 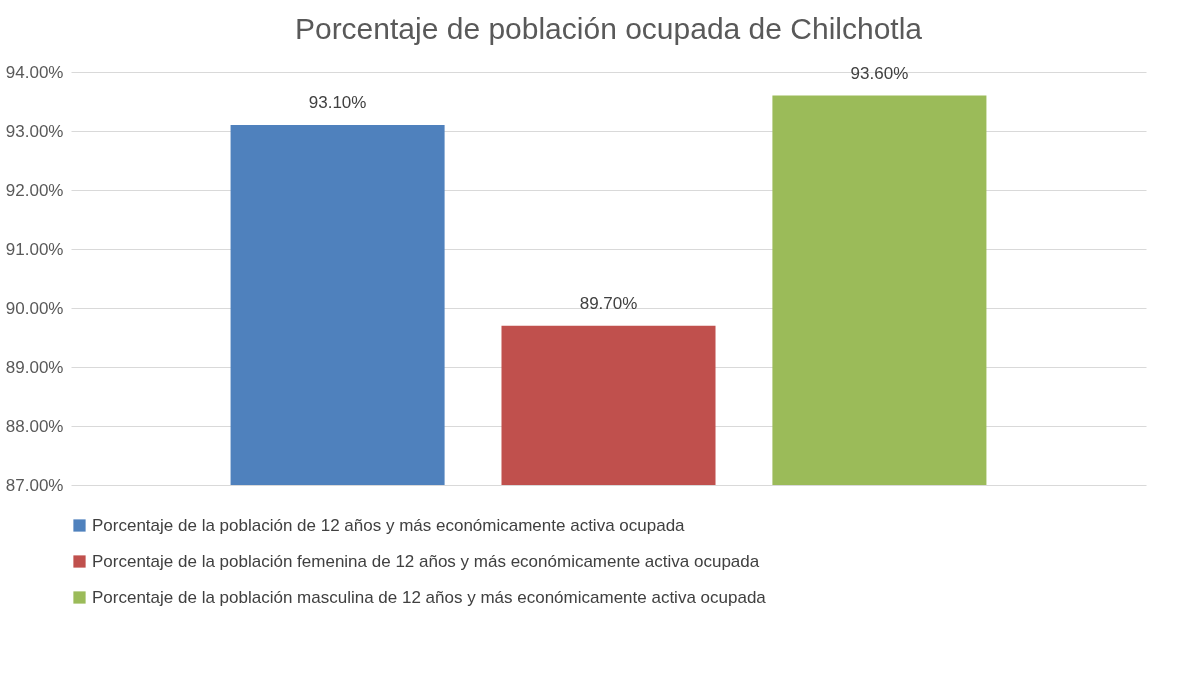 What do you see at coordinates (337, 103) in the screenshot?
I see `data-label: 93.10%` at bounding box center [337, 103].